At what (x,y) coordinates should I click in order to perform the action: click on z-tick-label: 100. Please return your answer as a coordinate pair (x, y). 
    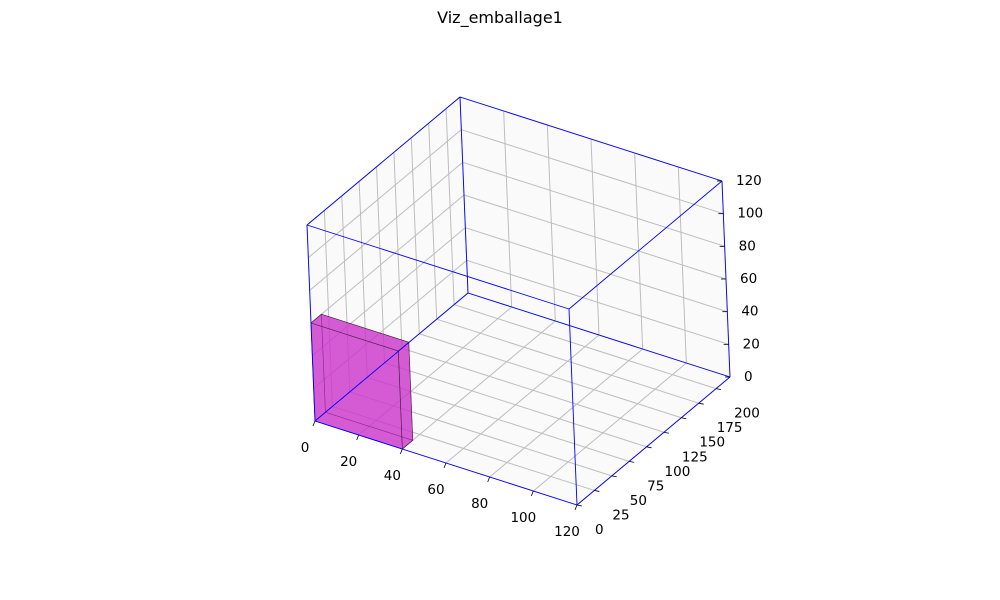
    Looking at the image, I should click on (750, 214).